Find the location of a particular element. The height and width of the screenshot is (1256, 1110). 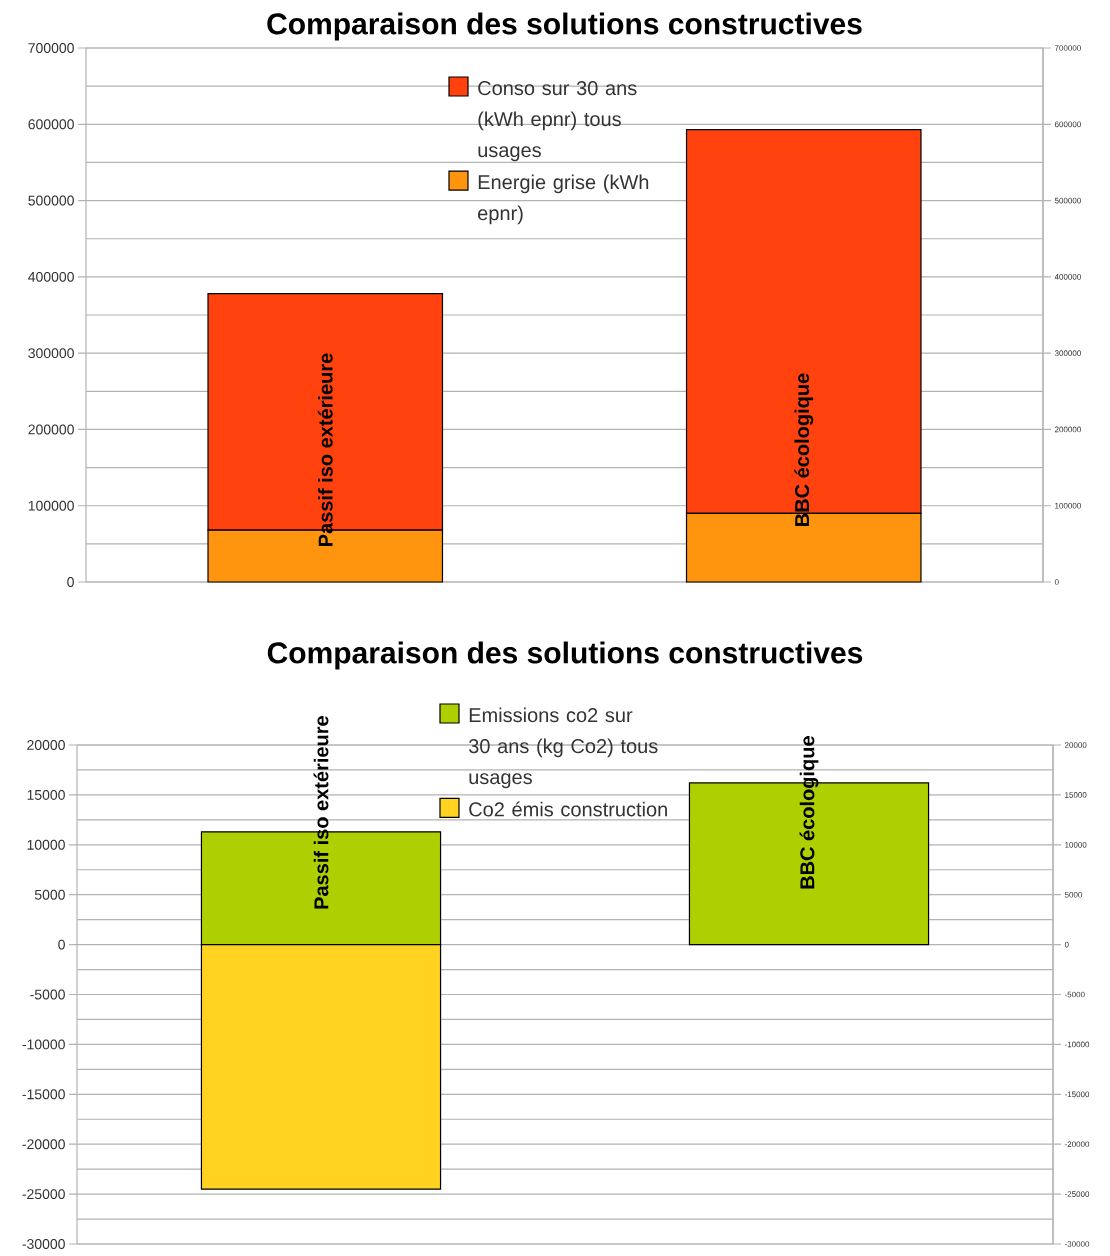

y2-tick-label: 20000 is located at coordinates (1075, 745).